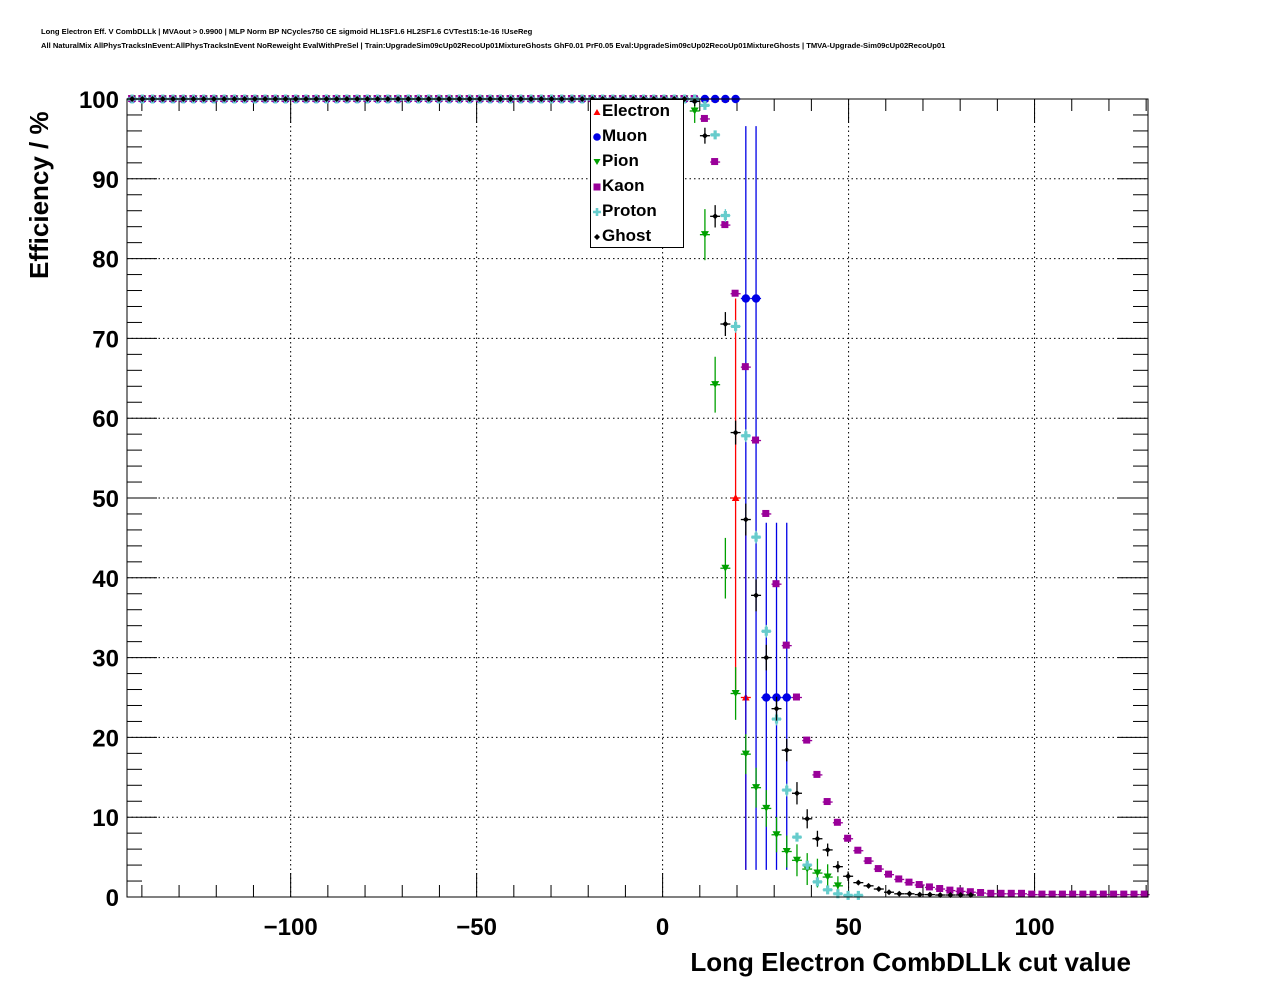 The image size is (1276, 996). I want to click on electron-point, so click(735, 497).